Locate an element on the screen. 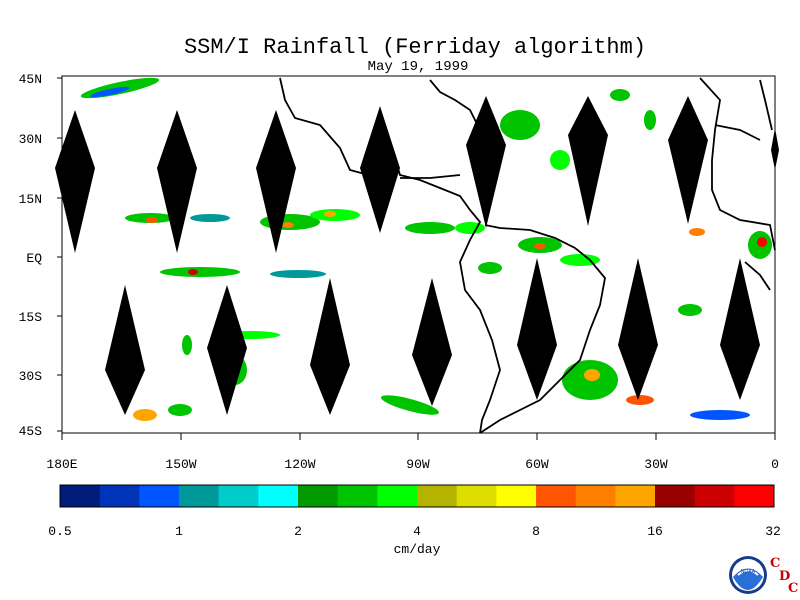 The width and height of the screenshot is (800, 600). y-tick-15s: 15S is located at coordinates (40, 317).